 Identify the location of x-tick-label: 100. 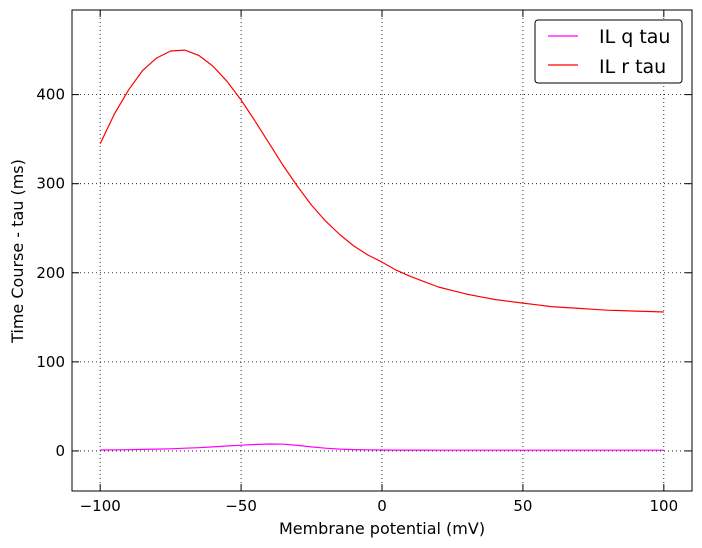
(663, 506).